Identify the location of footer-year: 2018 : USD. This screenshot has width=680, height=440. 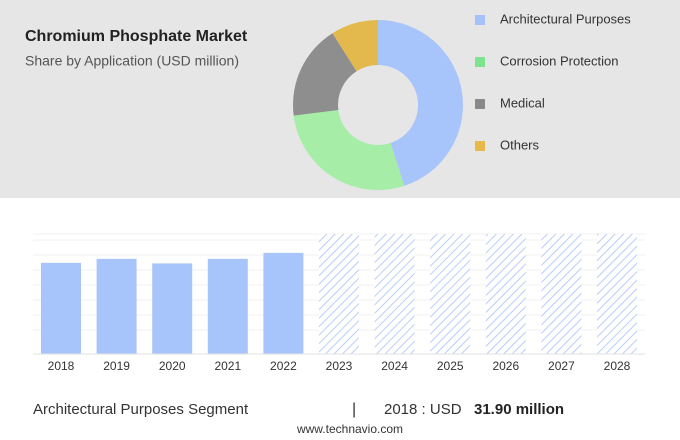
(423, 409).